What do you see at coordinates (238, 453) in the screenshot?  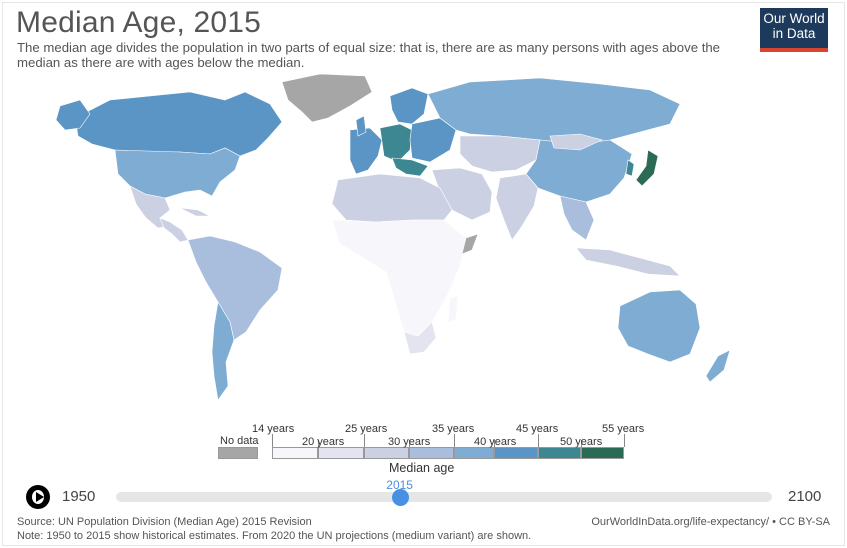 I see `legend-no-data-swatch` at bounding box center [238, 453].